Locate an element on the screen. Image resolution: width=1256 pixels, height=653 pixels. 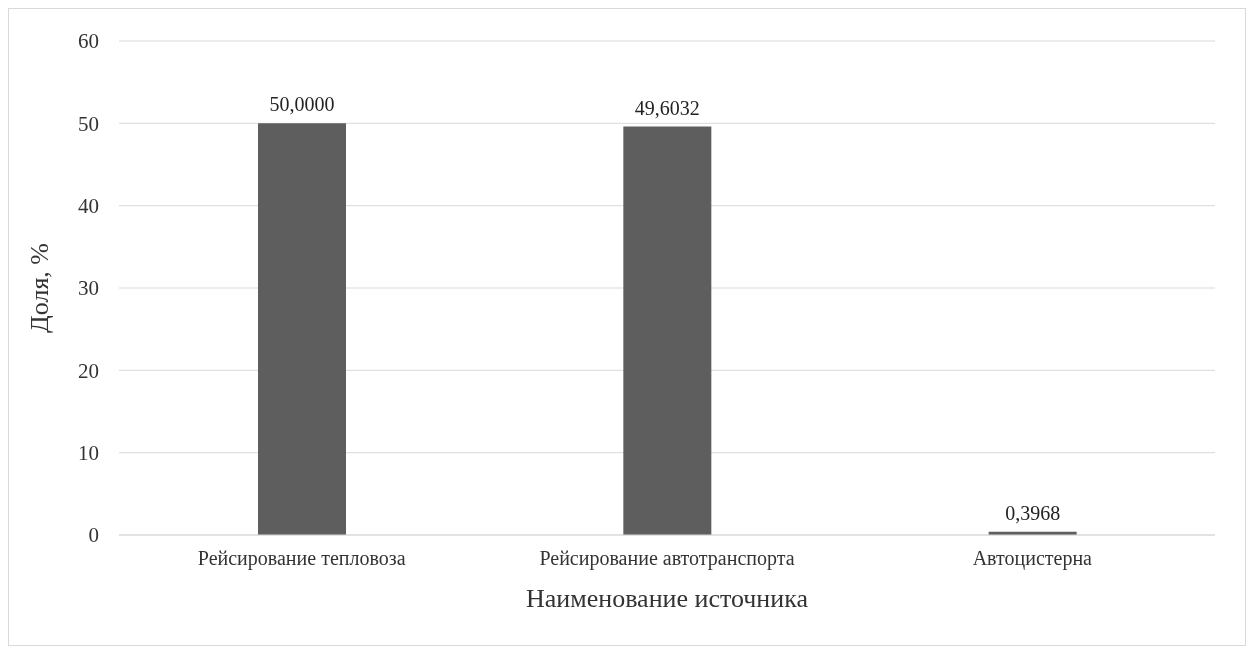
y-tick-label: 20 is located at coordinates (88, 370).